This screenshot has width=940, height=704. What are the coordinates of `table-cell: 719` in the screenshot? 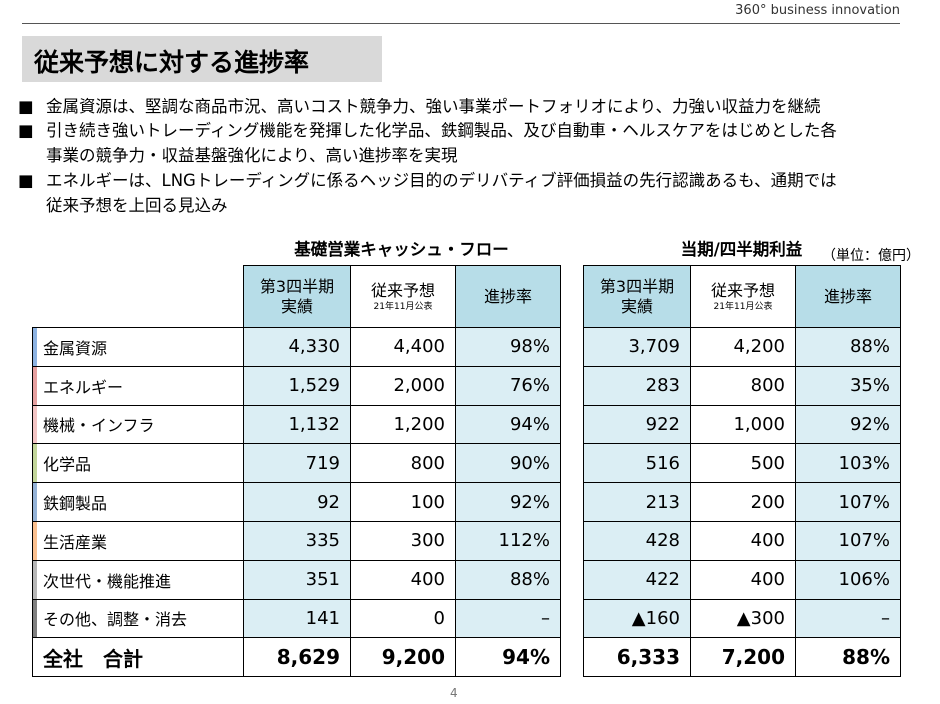 It's located at (297, 463).